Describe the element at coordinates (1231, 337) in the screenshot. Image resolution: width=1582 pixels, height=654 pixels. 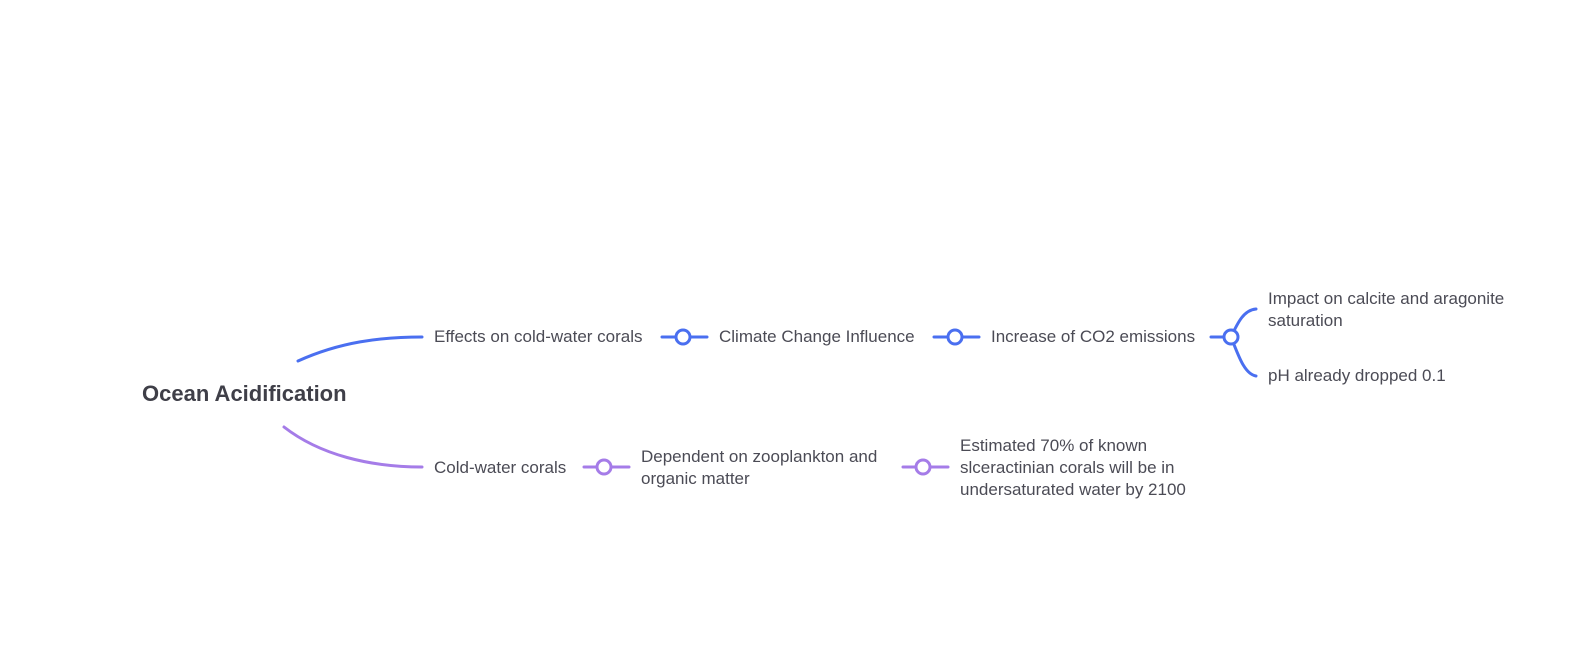
I see `co2-collapse-toggle` at that location.